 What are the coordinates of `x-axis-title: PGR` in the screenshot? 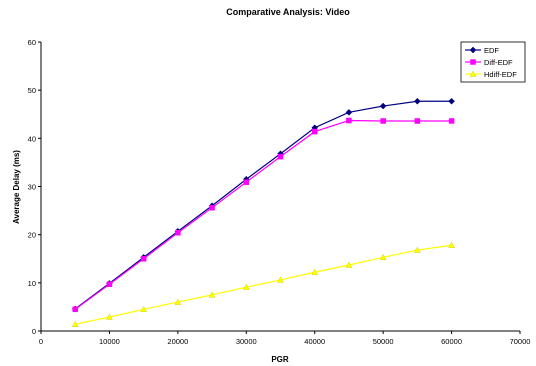 It's located at (280, 359).